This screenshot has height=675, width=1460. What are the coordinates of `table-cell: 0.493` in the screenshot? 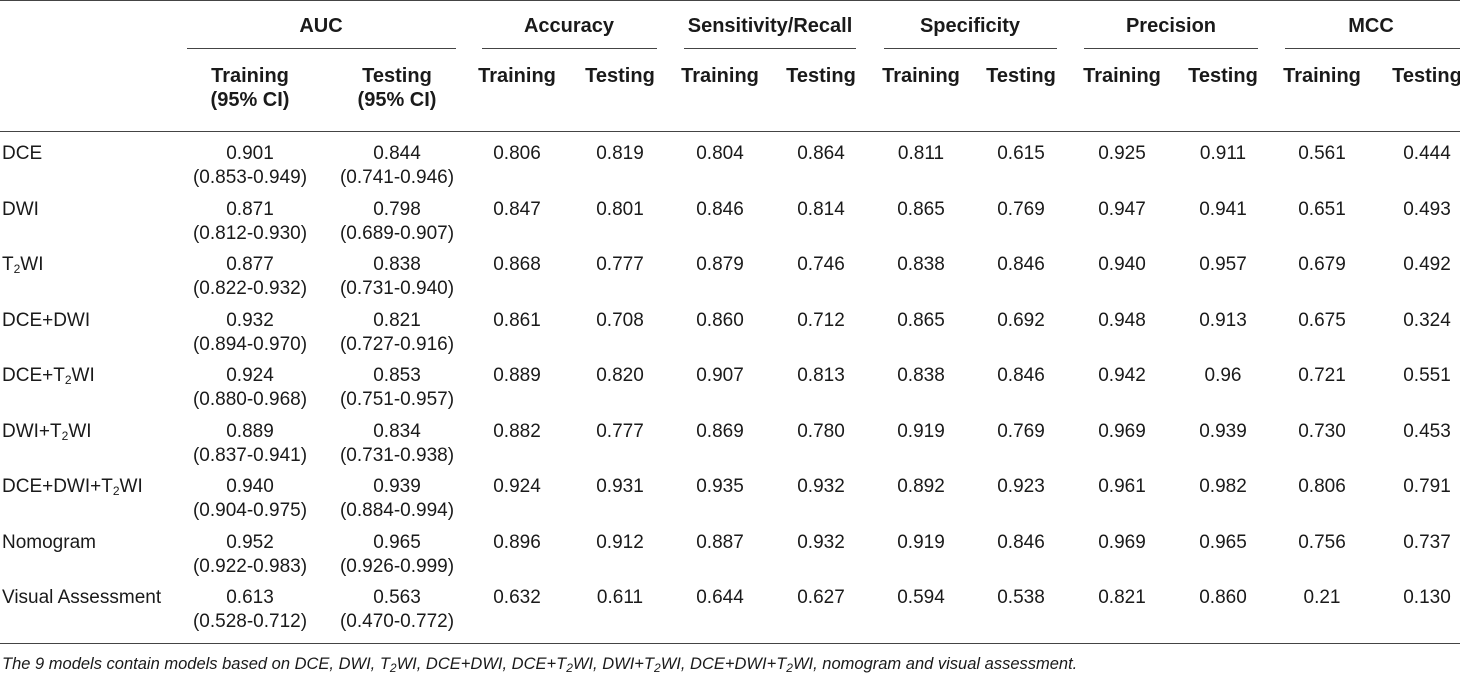 It's located at (1427, 209).